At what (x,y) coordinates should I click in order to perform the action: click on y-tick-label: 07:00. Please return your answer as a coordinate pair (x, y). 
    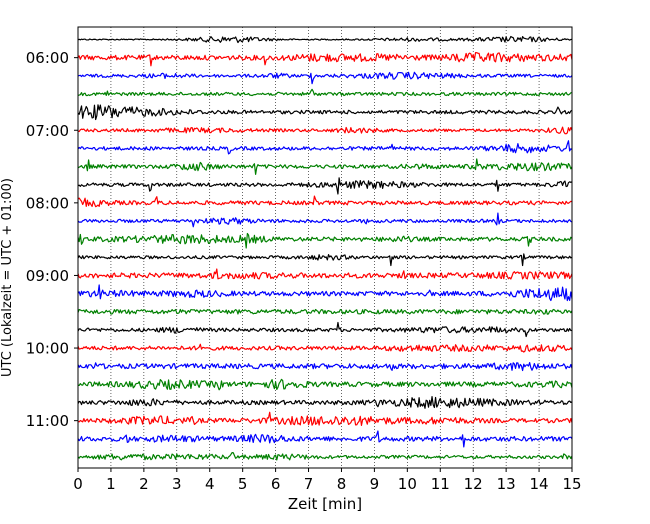
    Looking at the image, I should click on (47, 131).